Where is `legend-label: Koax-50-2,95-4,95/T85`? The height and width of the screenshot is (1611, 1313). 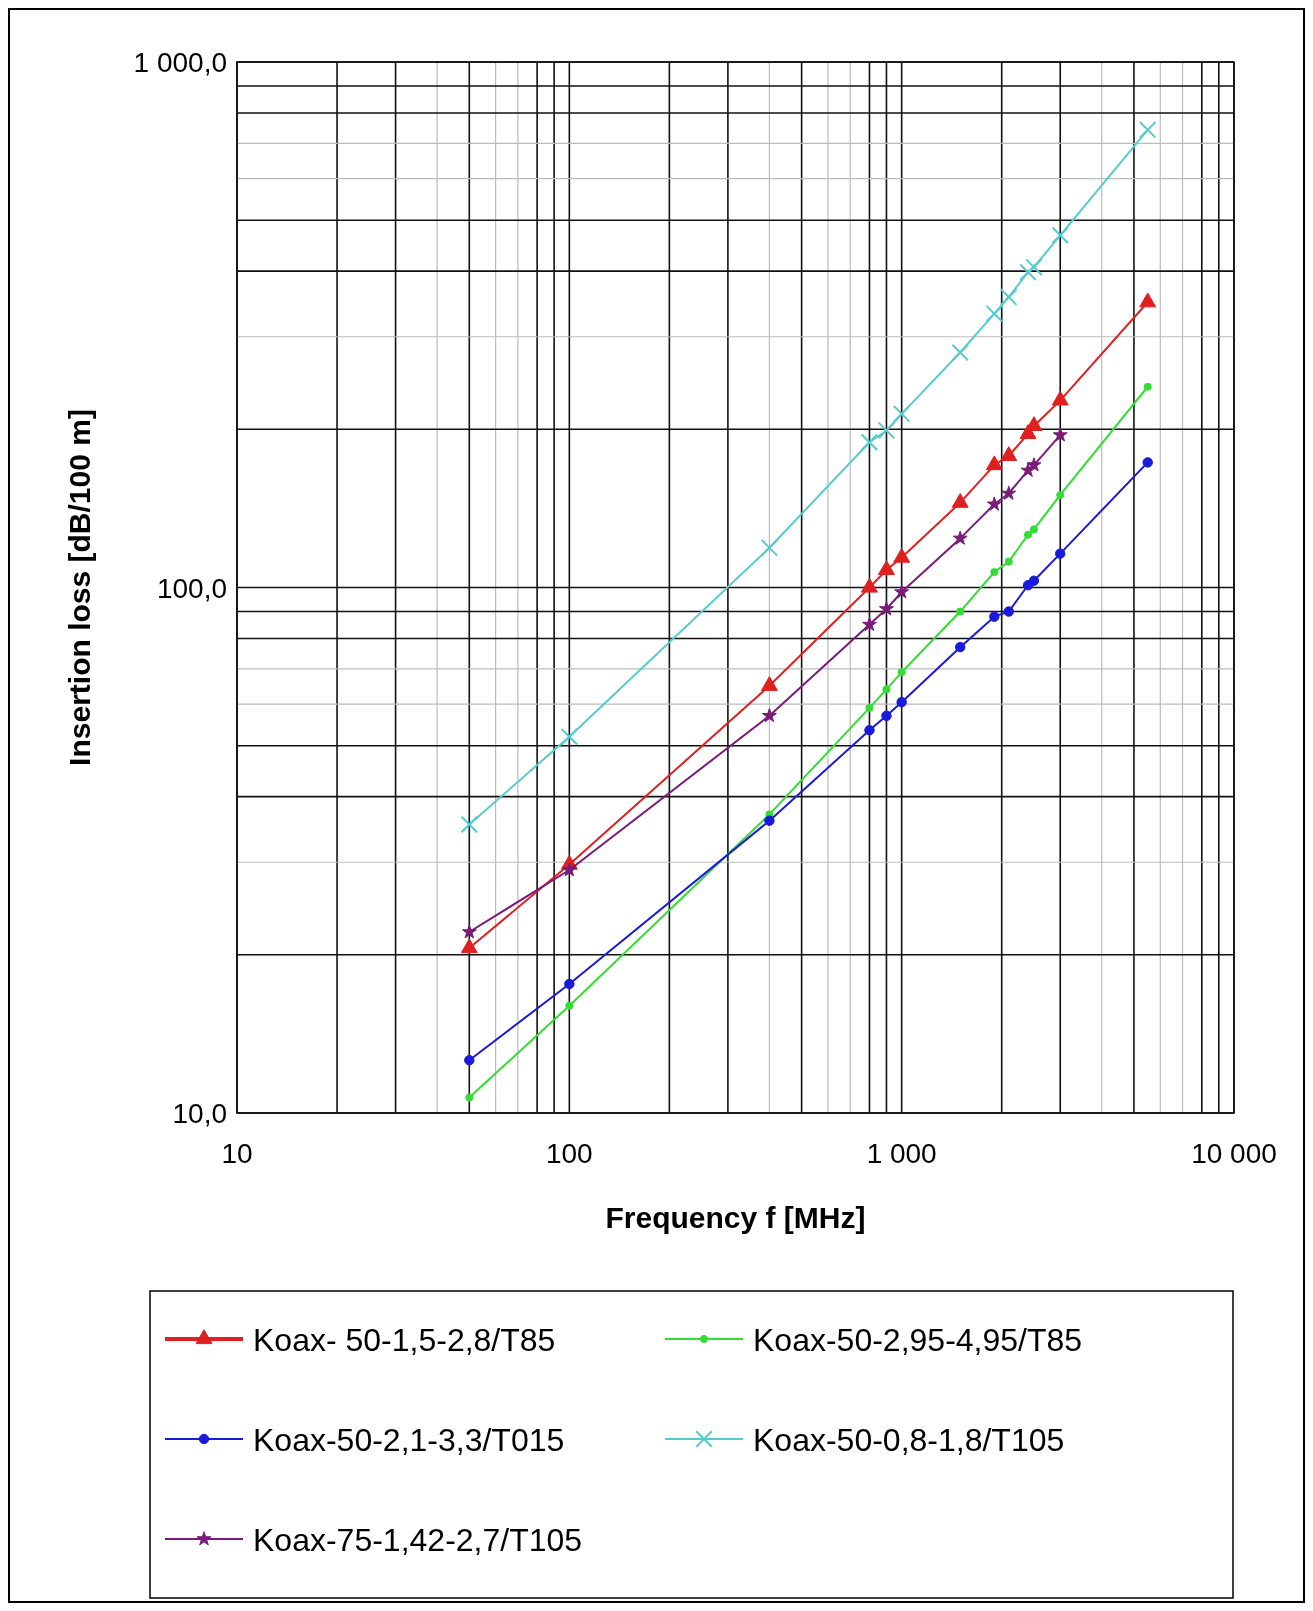 legend-label: Koax-50-2,95-4,95/T85 is located at coordinates (918, 1340).